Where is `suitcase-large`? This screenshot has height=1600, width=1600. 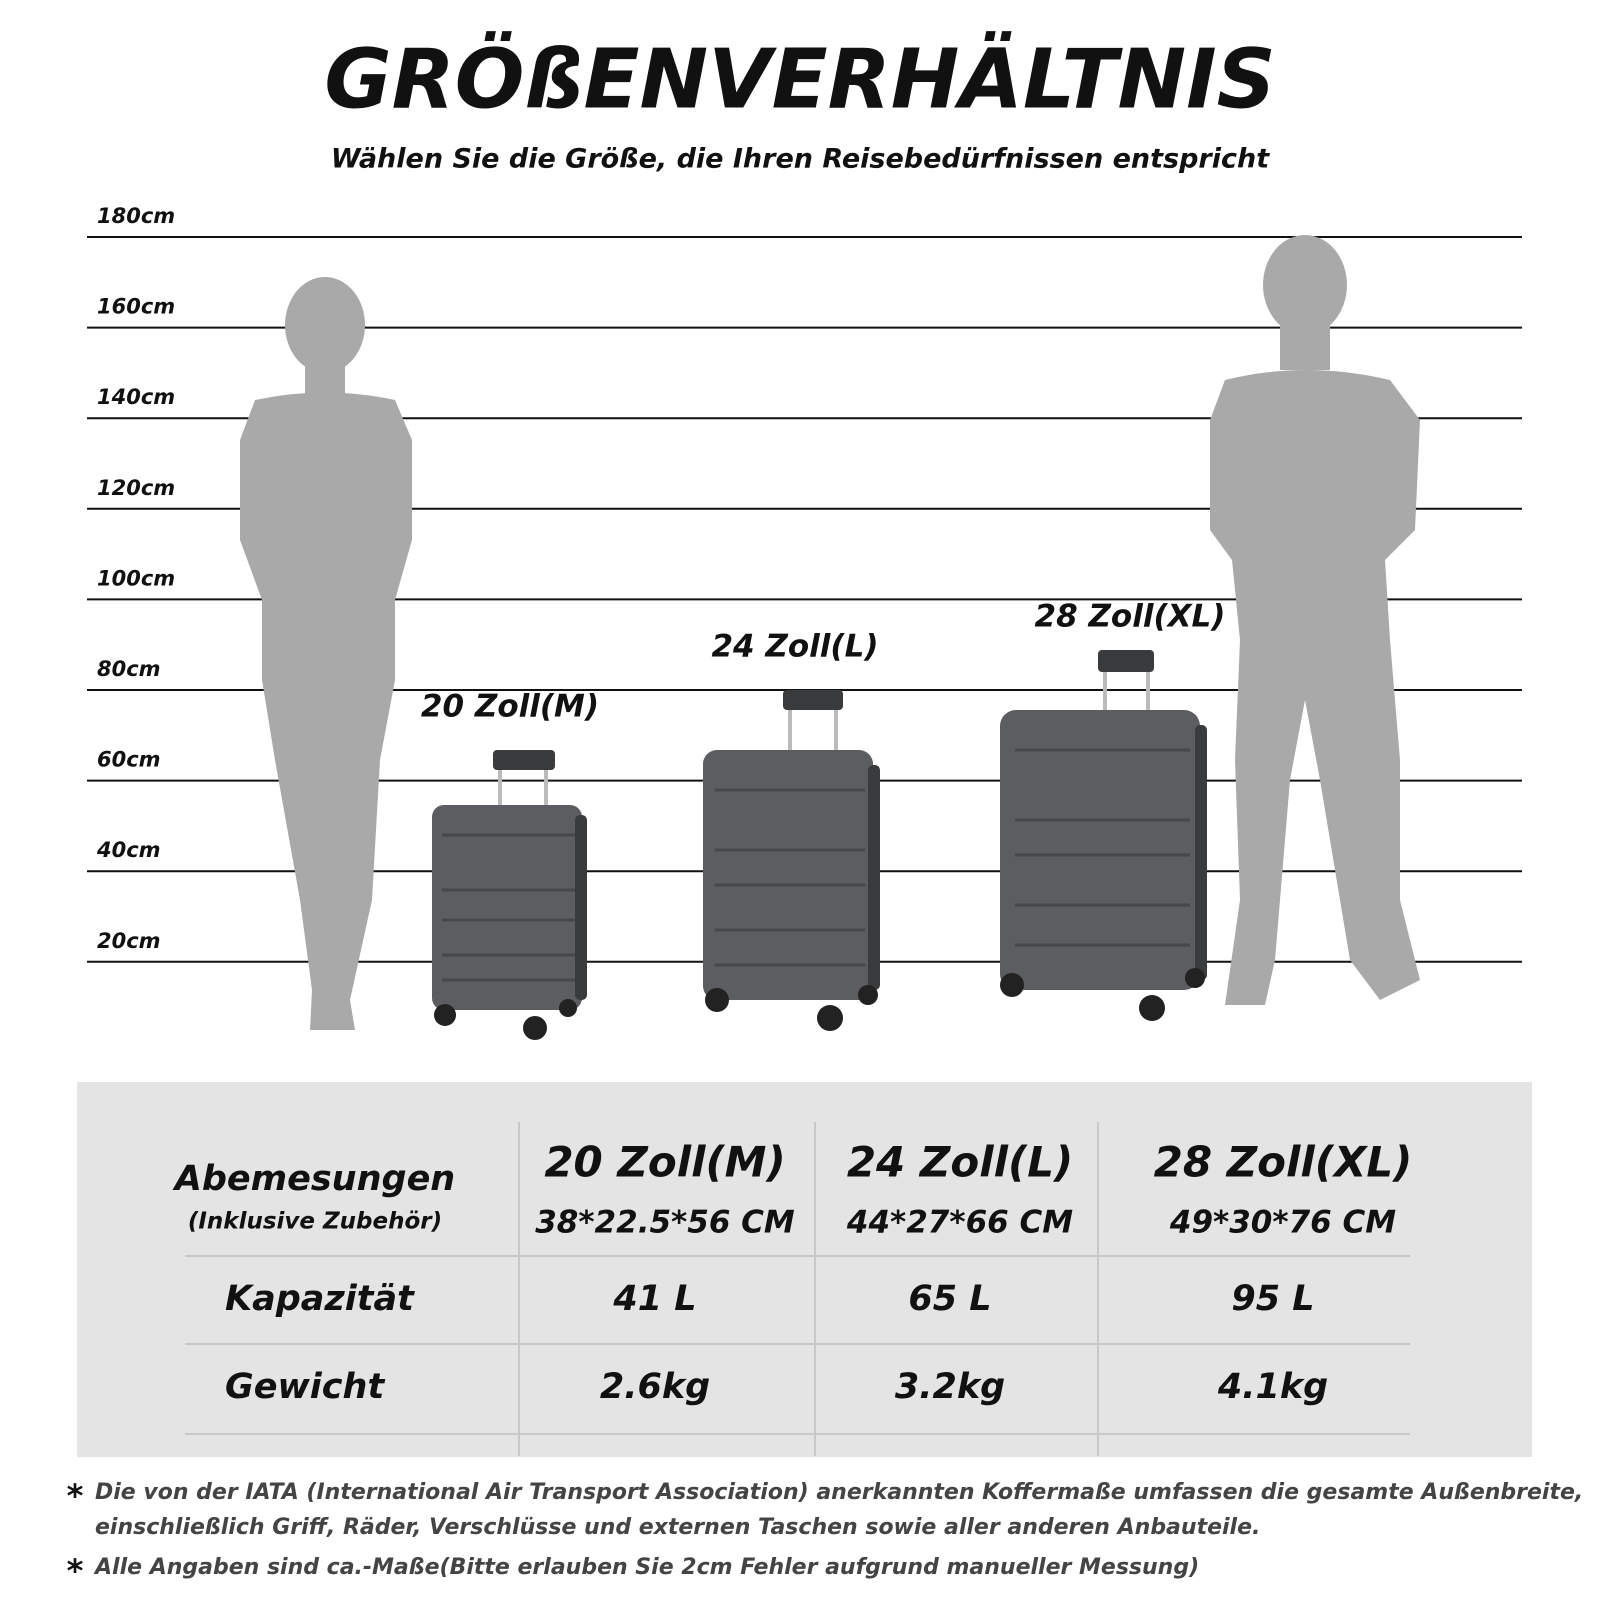
suitcase-large is located at coordinates (1103, 835).